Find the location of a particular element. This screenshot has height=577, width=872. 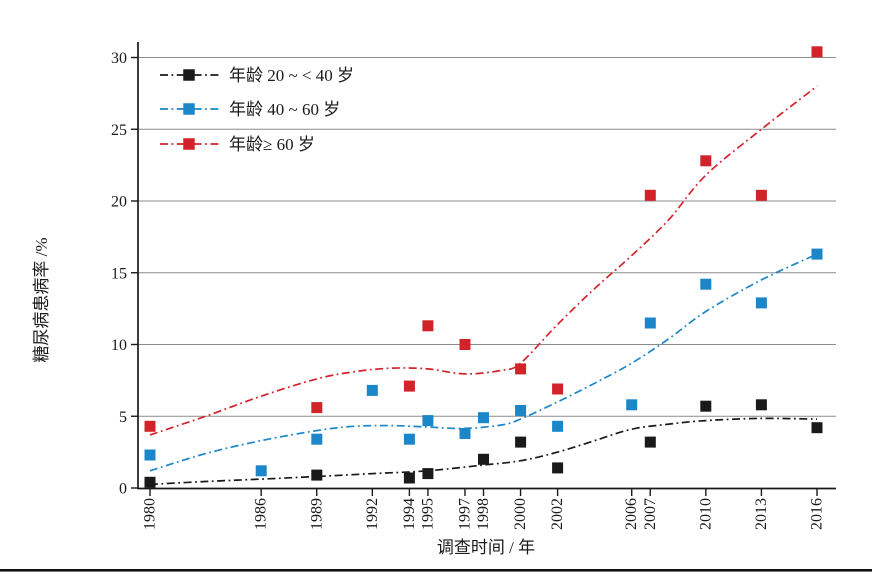

data-point-series1-2007 is located at coordinates (650, 323).